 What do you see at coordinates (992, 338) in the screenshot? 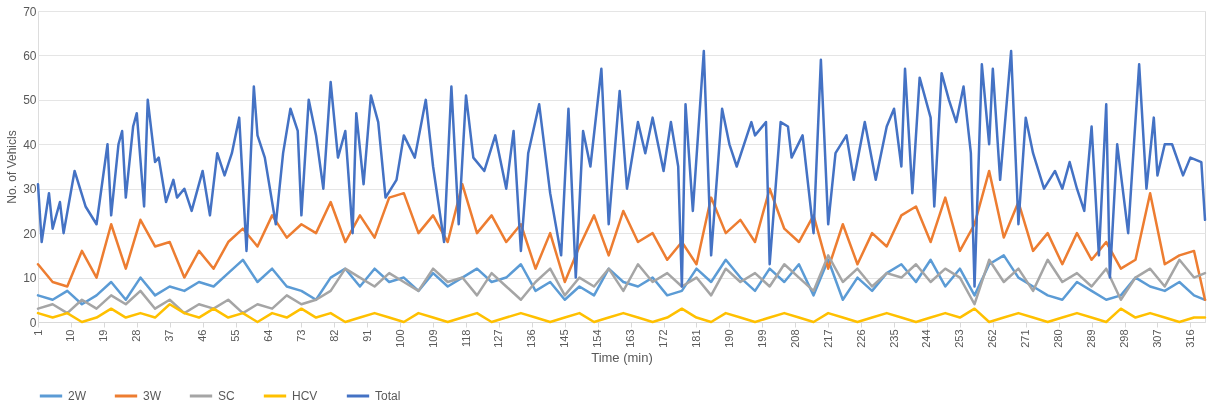
I see `x-tick-label: 262` at bounding box center [992, 338].